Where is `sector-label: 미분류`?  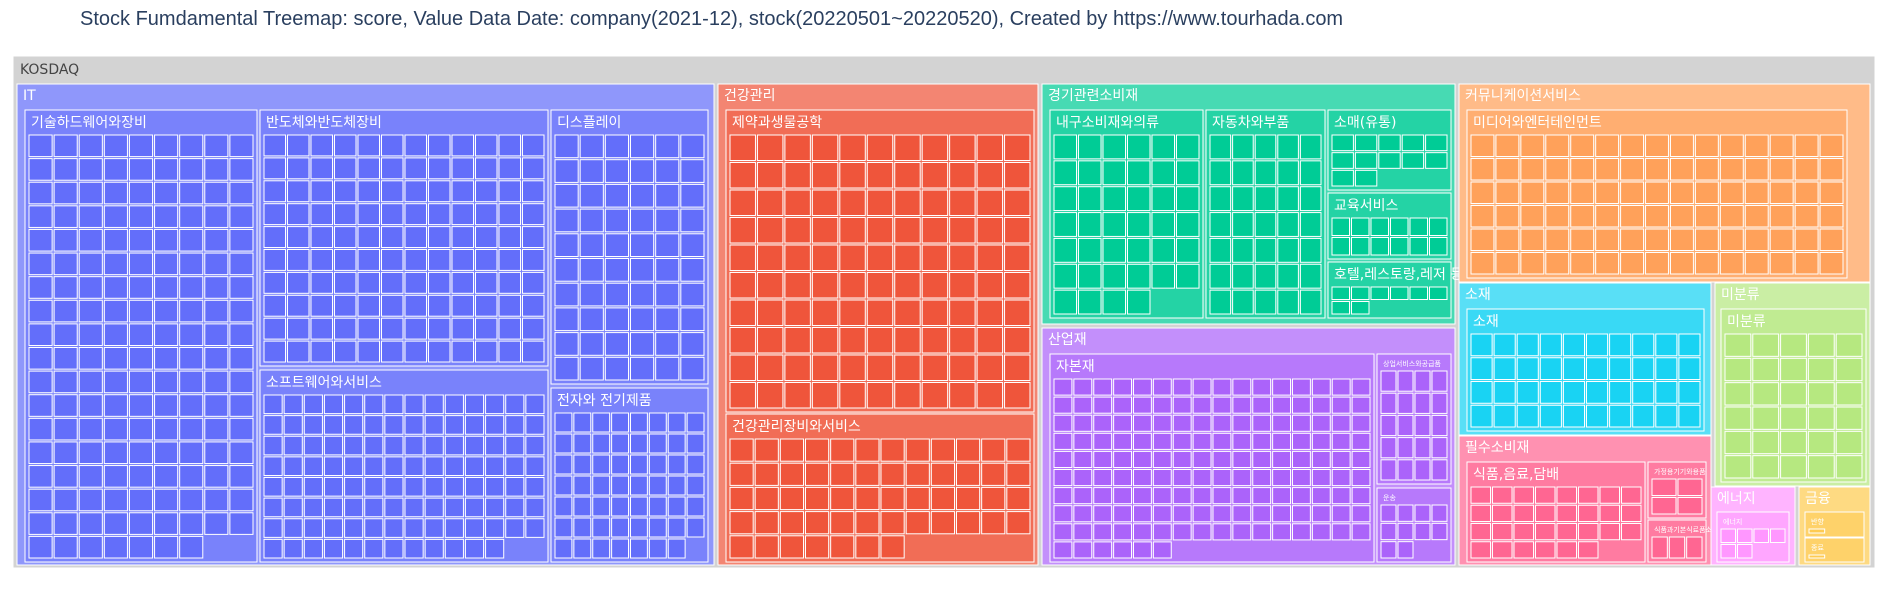 sector-label: 미분류 is located at coordinates (1740, 295).